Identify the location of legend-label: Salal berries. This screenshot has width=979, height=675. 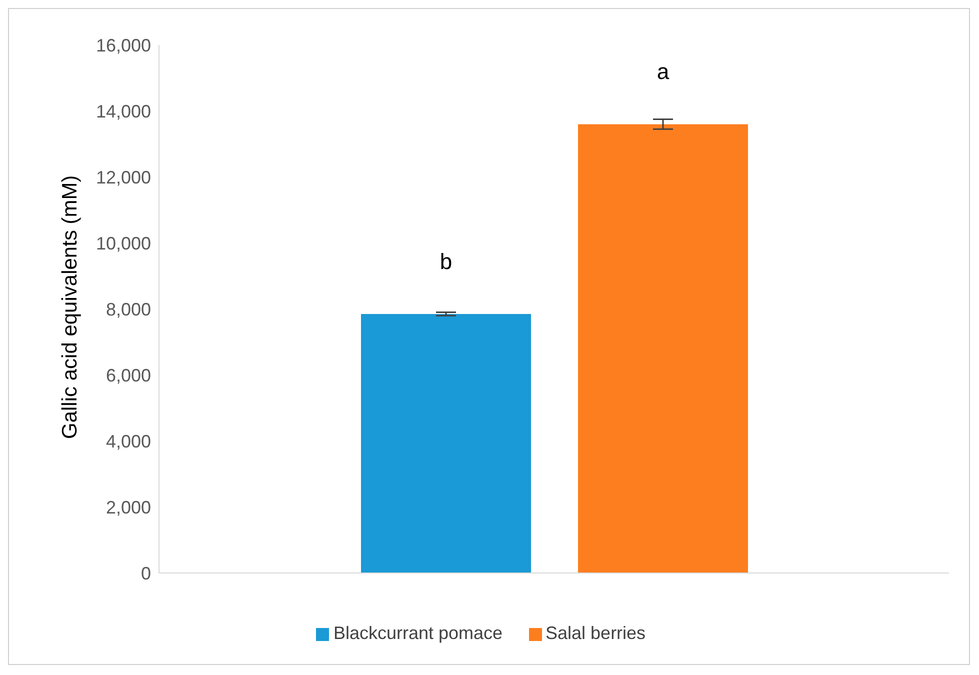
(596, 633).